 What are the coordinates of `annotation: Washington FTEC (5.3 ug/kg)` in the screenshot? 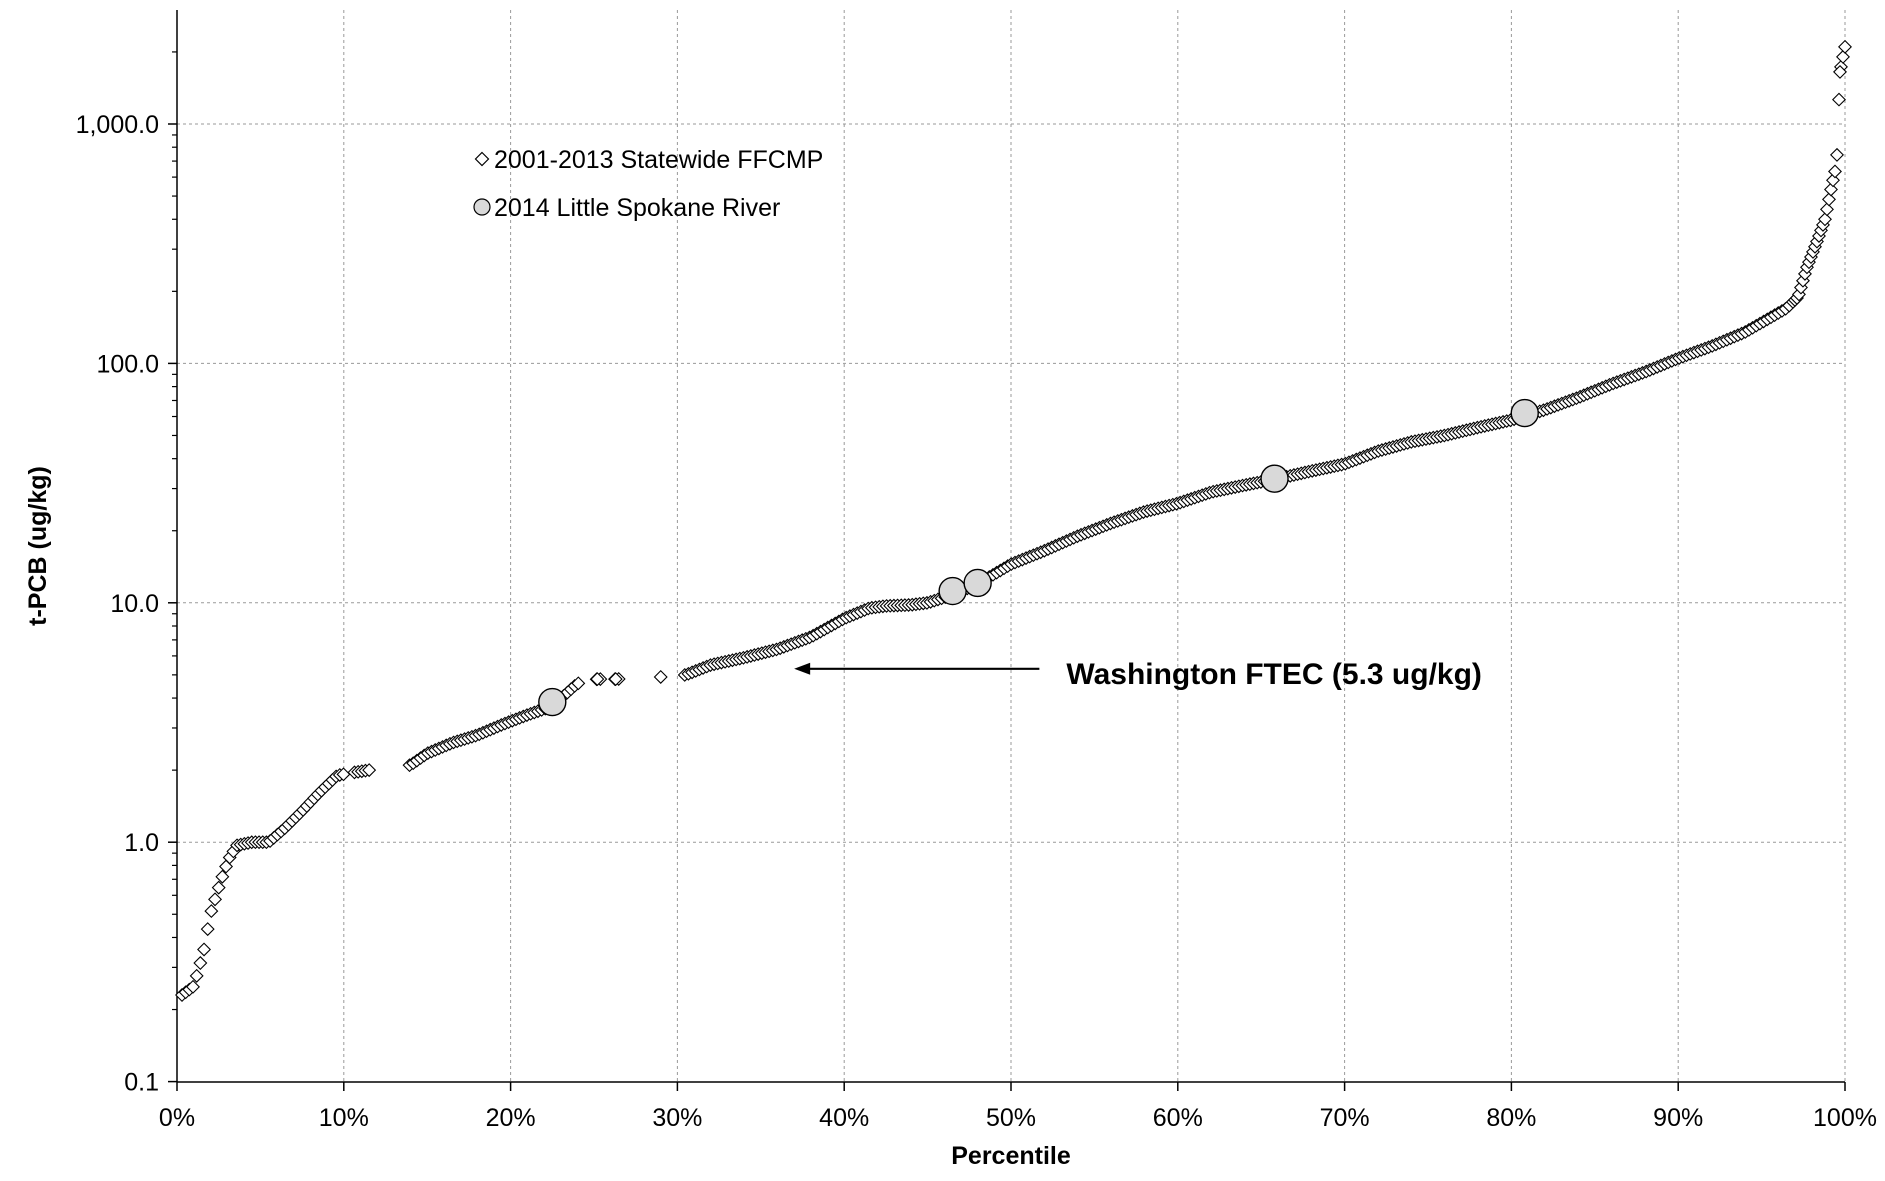 It's located at (1138, 674).